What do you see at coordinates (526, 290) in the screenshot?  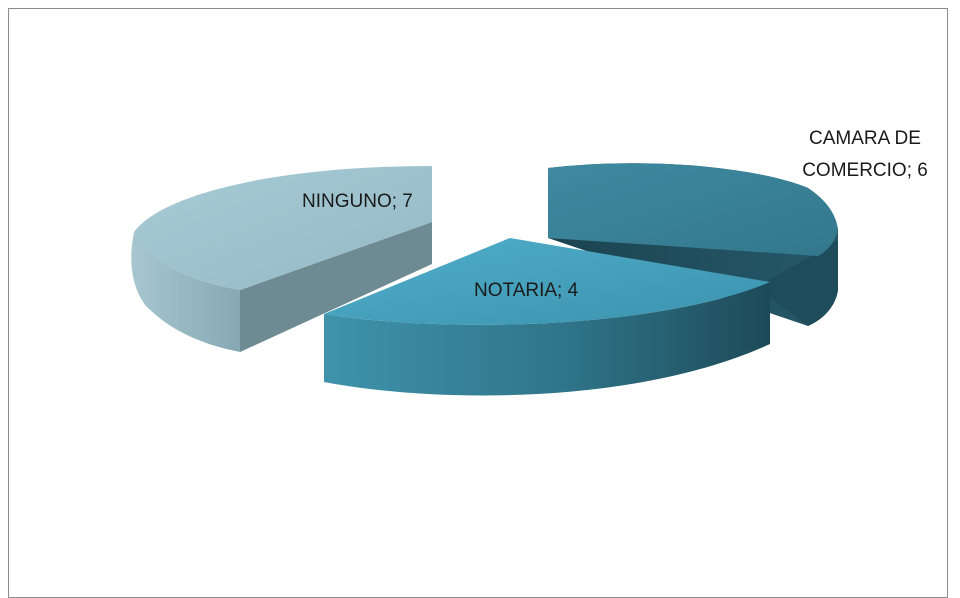 I see `label-notaria: NOTARIA; 4` at bounding box center [526, 290].